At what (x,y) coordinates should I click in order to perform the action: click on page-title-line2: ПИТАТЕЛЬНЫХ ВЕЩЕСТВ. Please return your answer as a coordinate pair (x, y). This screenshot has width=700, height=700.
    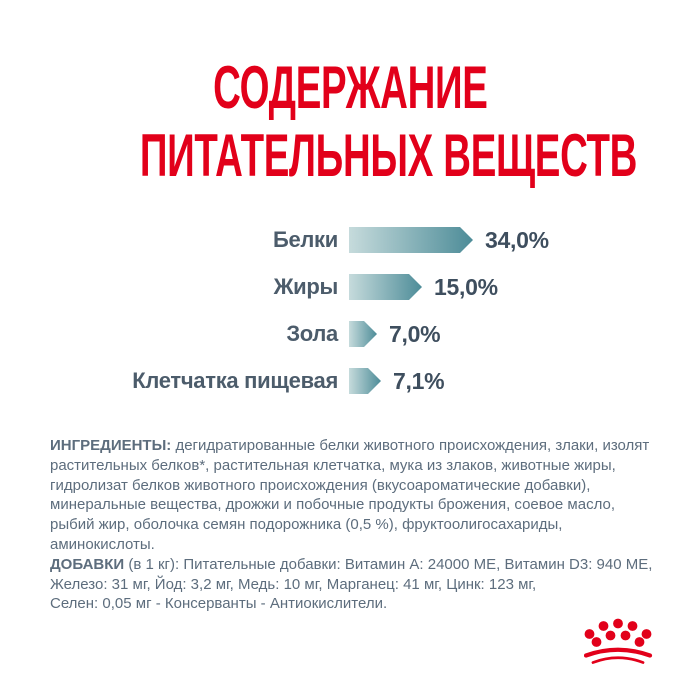
    Looking at the image, I should click on (350, 156).